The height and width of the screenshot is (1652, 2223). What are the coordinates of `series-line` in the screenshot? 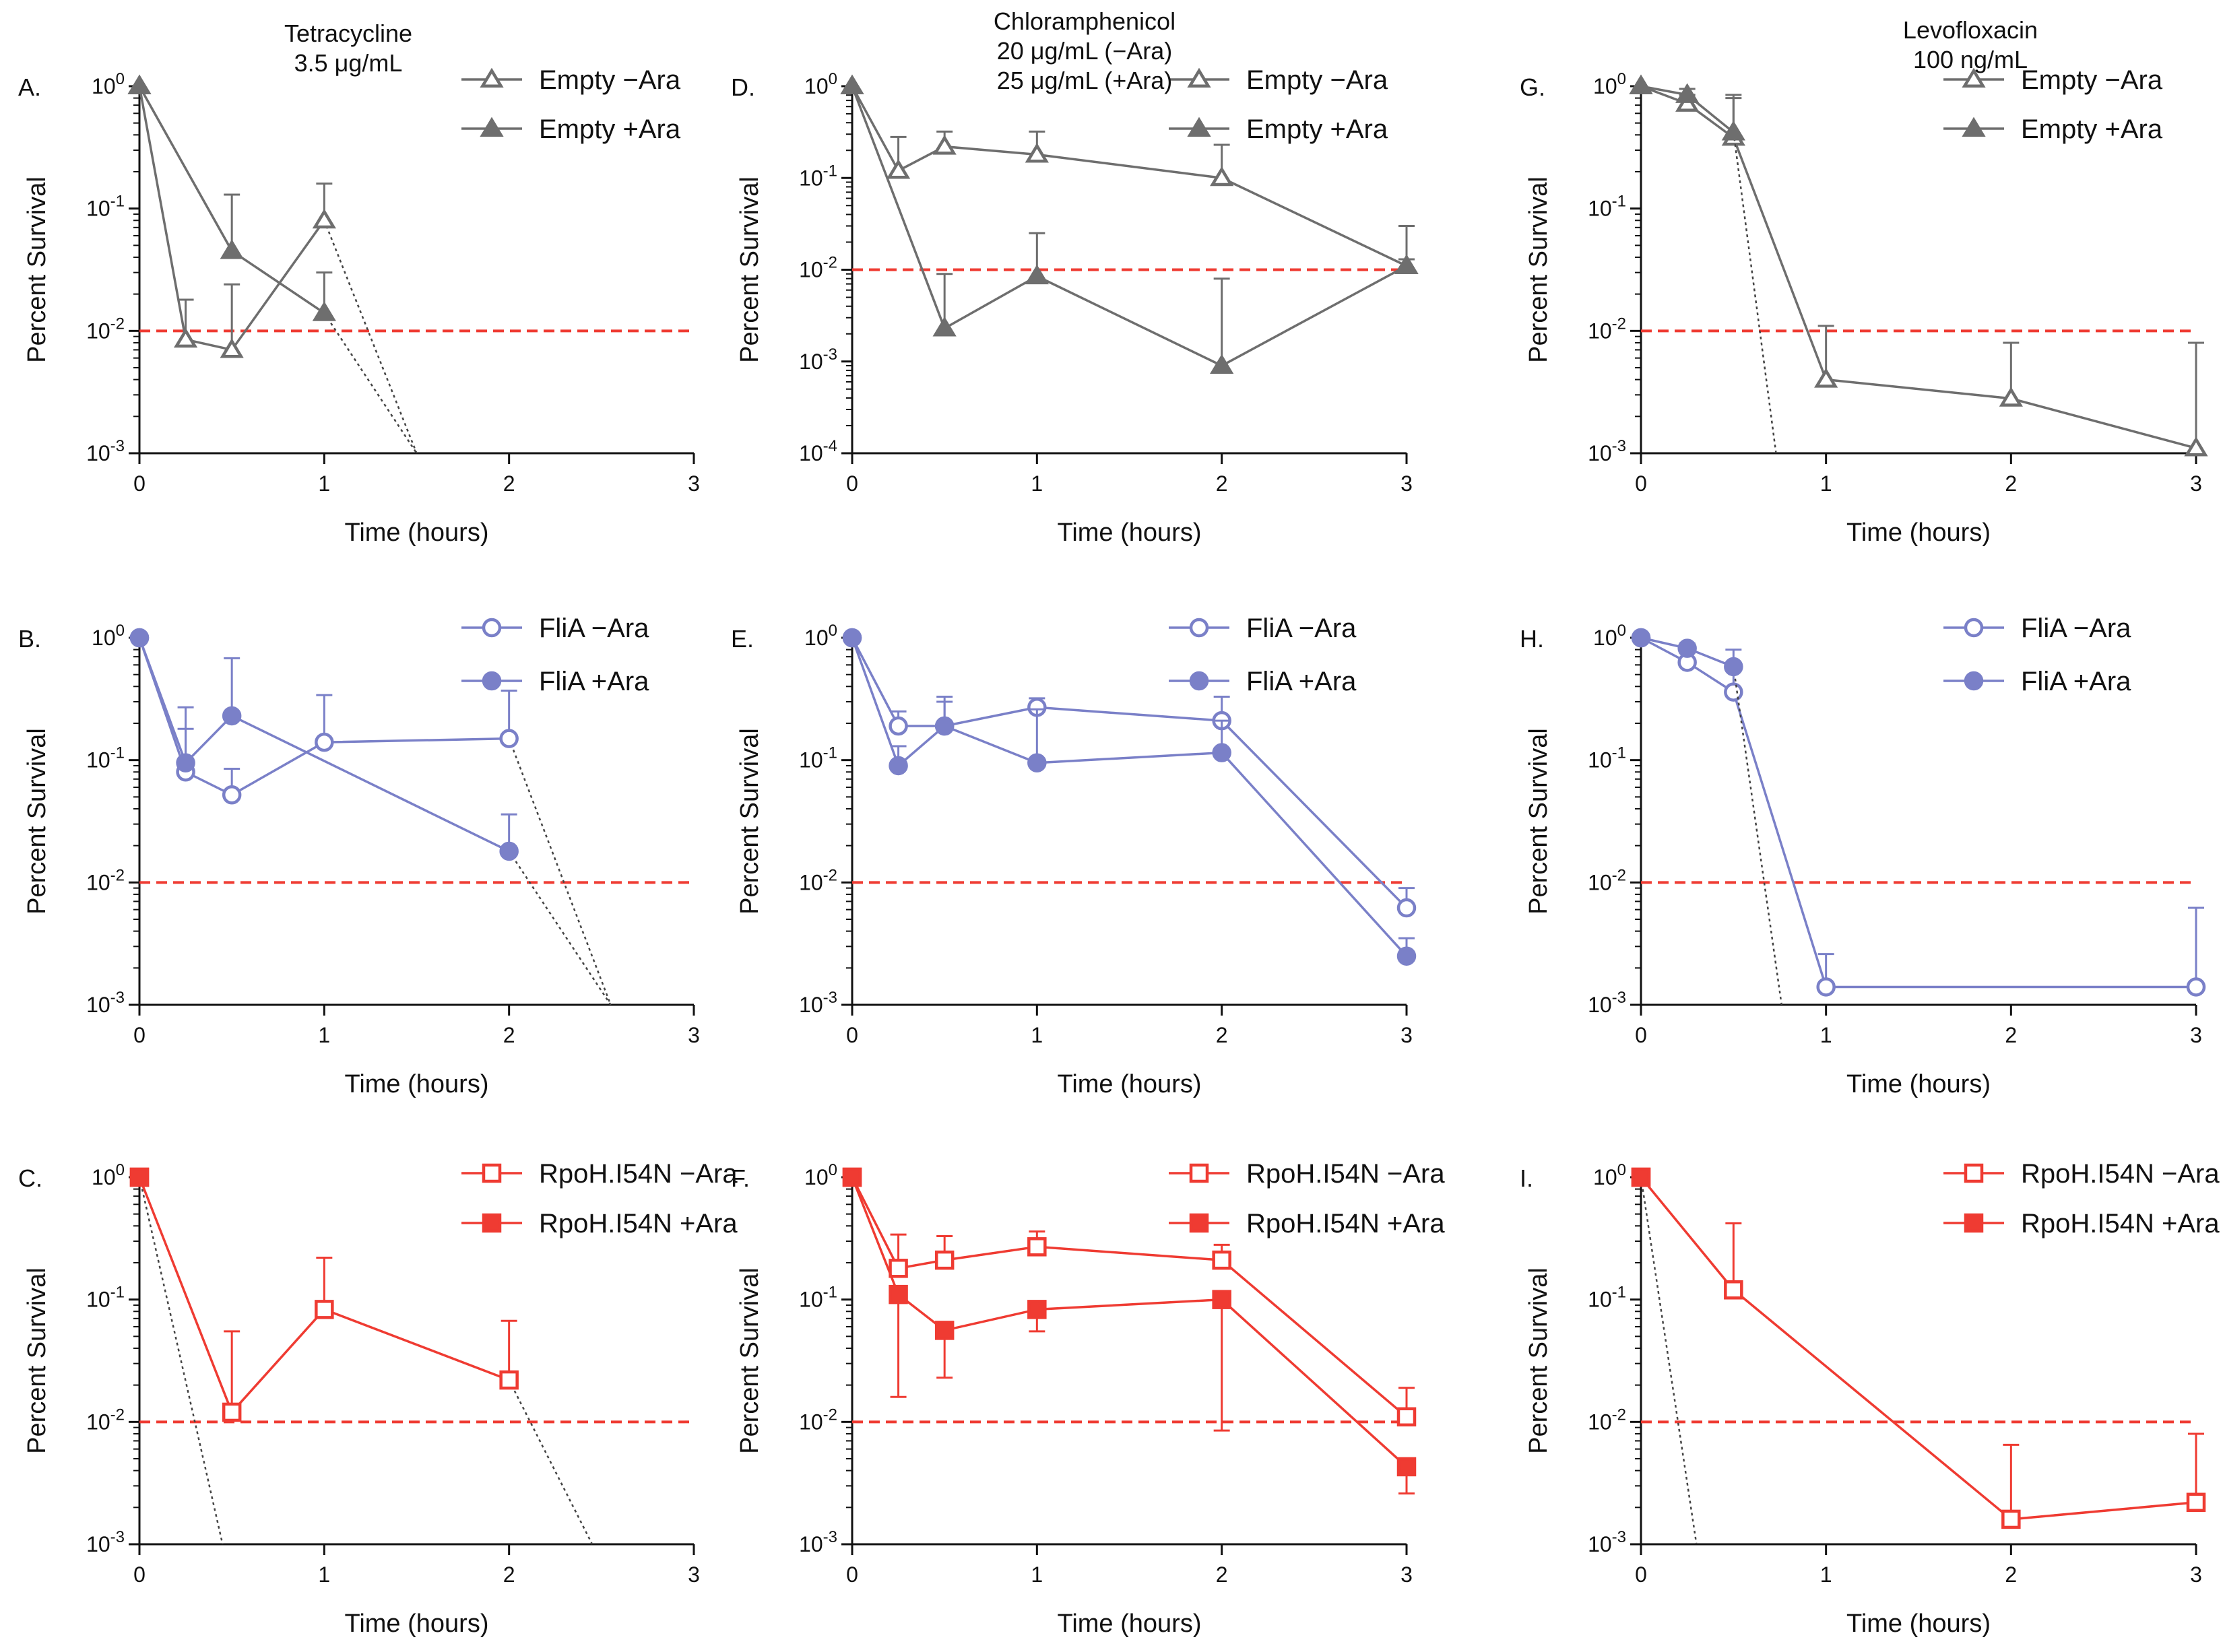 It's located at (231, 219).